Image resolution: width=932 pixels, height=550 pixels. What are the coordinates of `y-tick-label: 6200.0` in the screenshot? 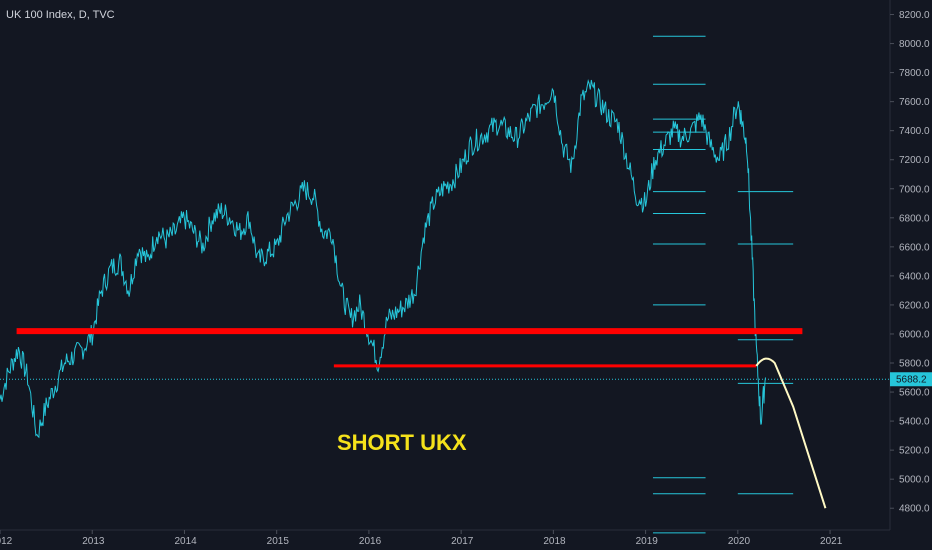 It's located at (914, 305).